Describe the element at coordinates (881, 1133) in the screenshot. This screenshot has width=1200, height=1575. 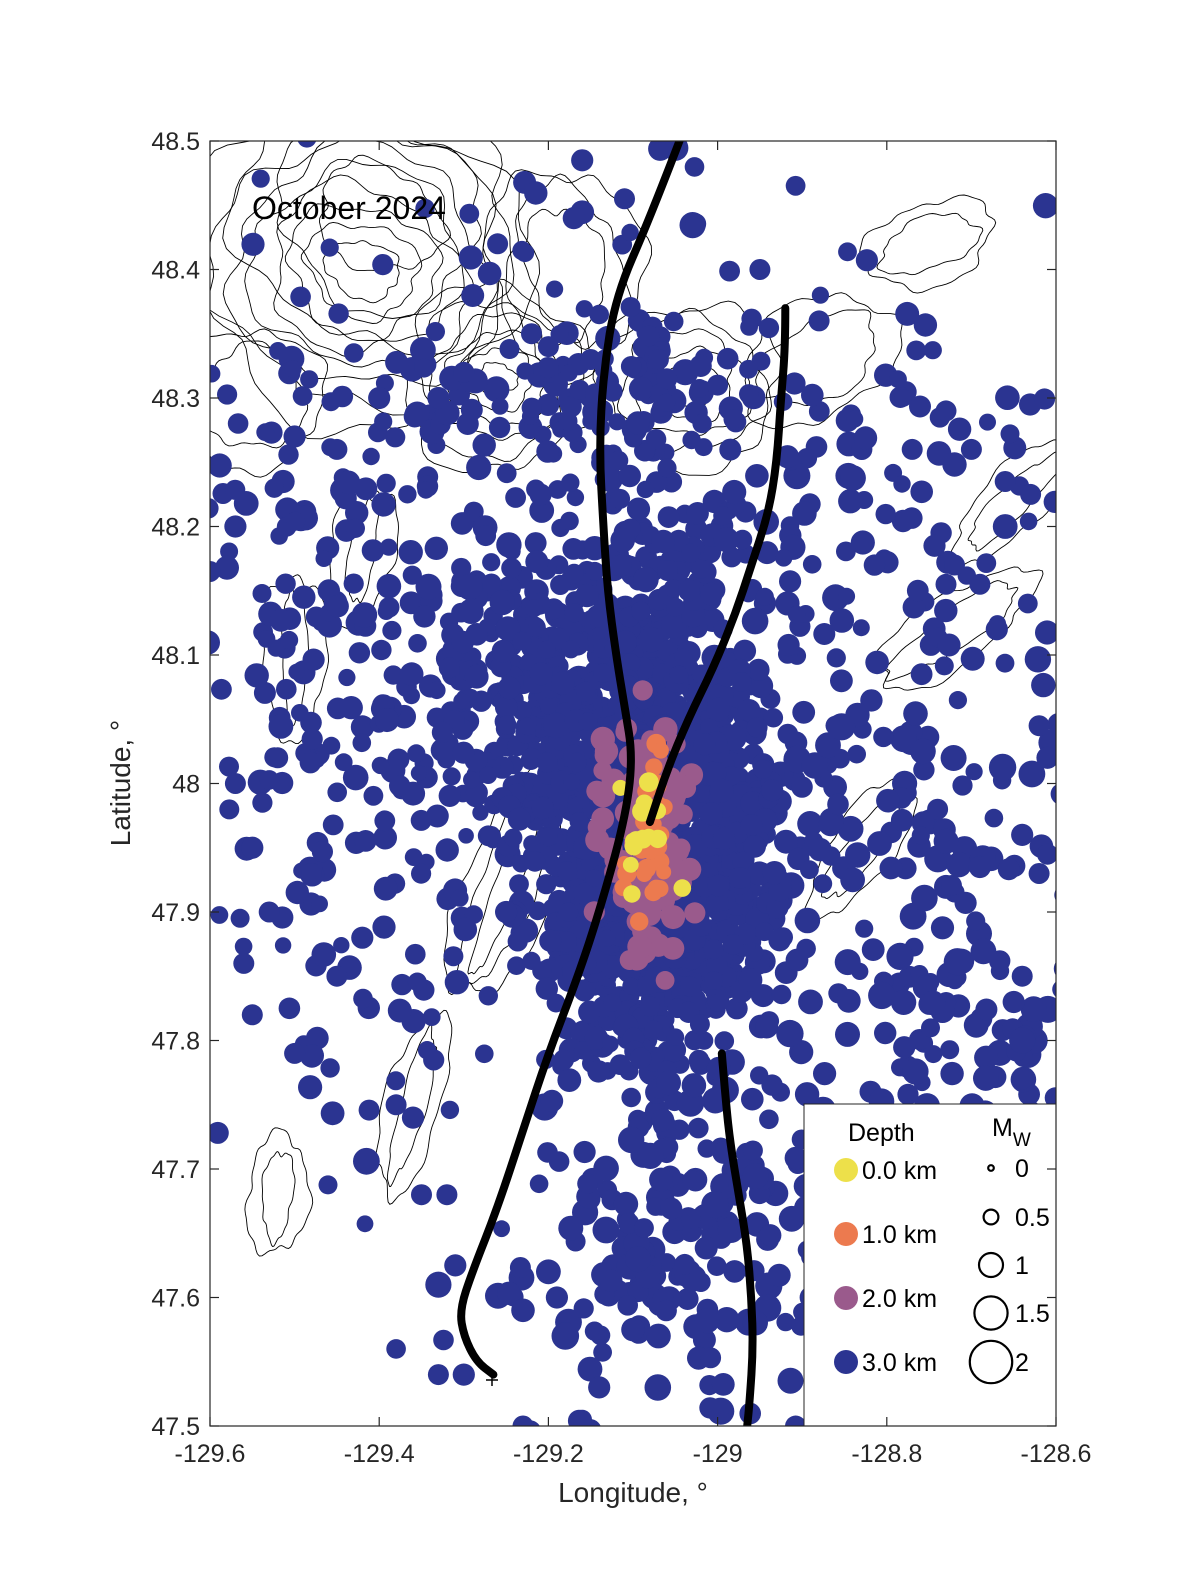
I see `legend-depth-title: Depth` at that location.